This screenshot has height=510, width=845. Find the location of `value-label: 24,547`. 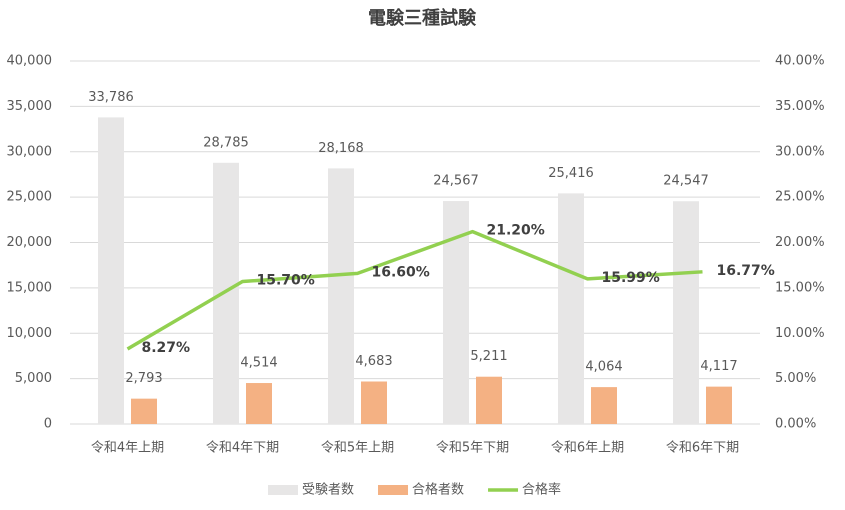

value-label: 24,547 is located at coordinates (686, 181).